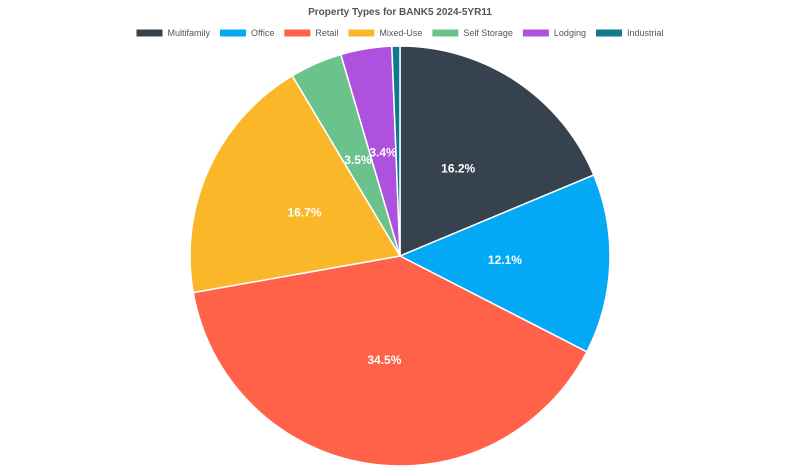 The height and width of the screenshot is (467, 800). What do you see at coordinates (304, 212) in the screenshot?
I see `slice-label-mixed-use: 16.7%` at bounding box center [304, 212].